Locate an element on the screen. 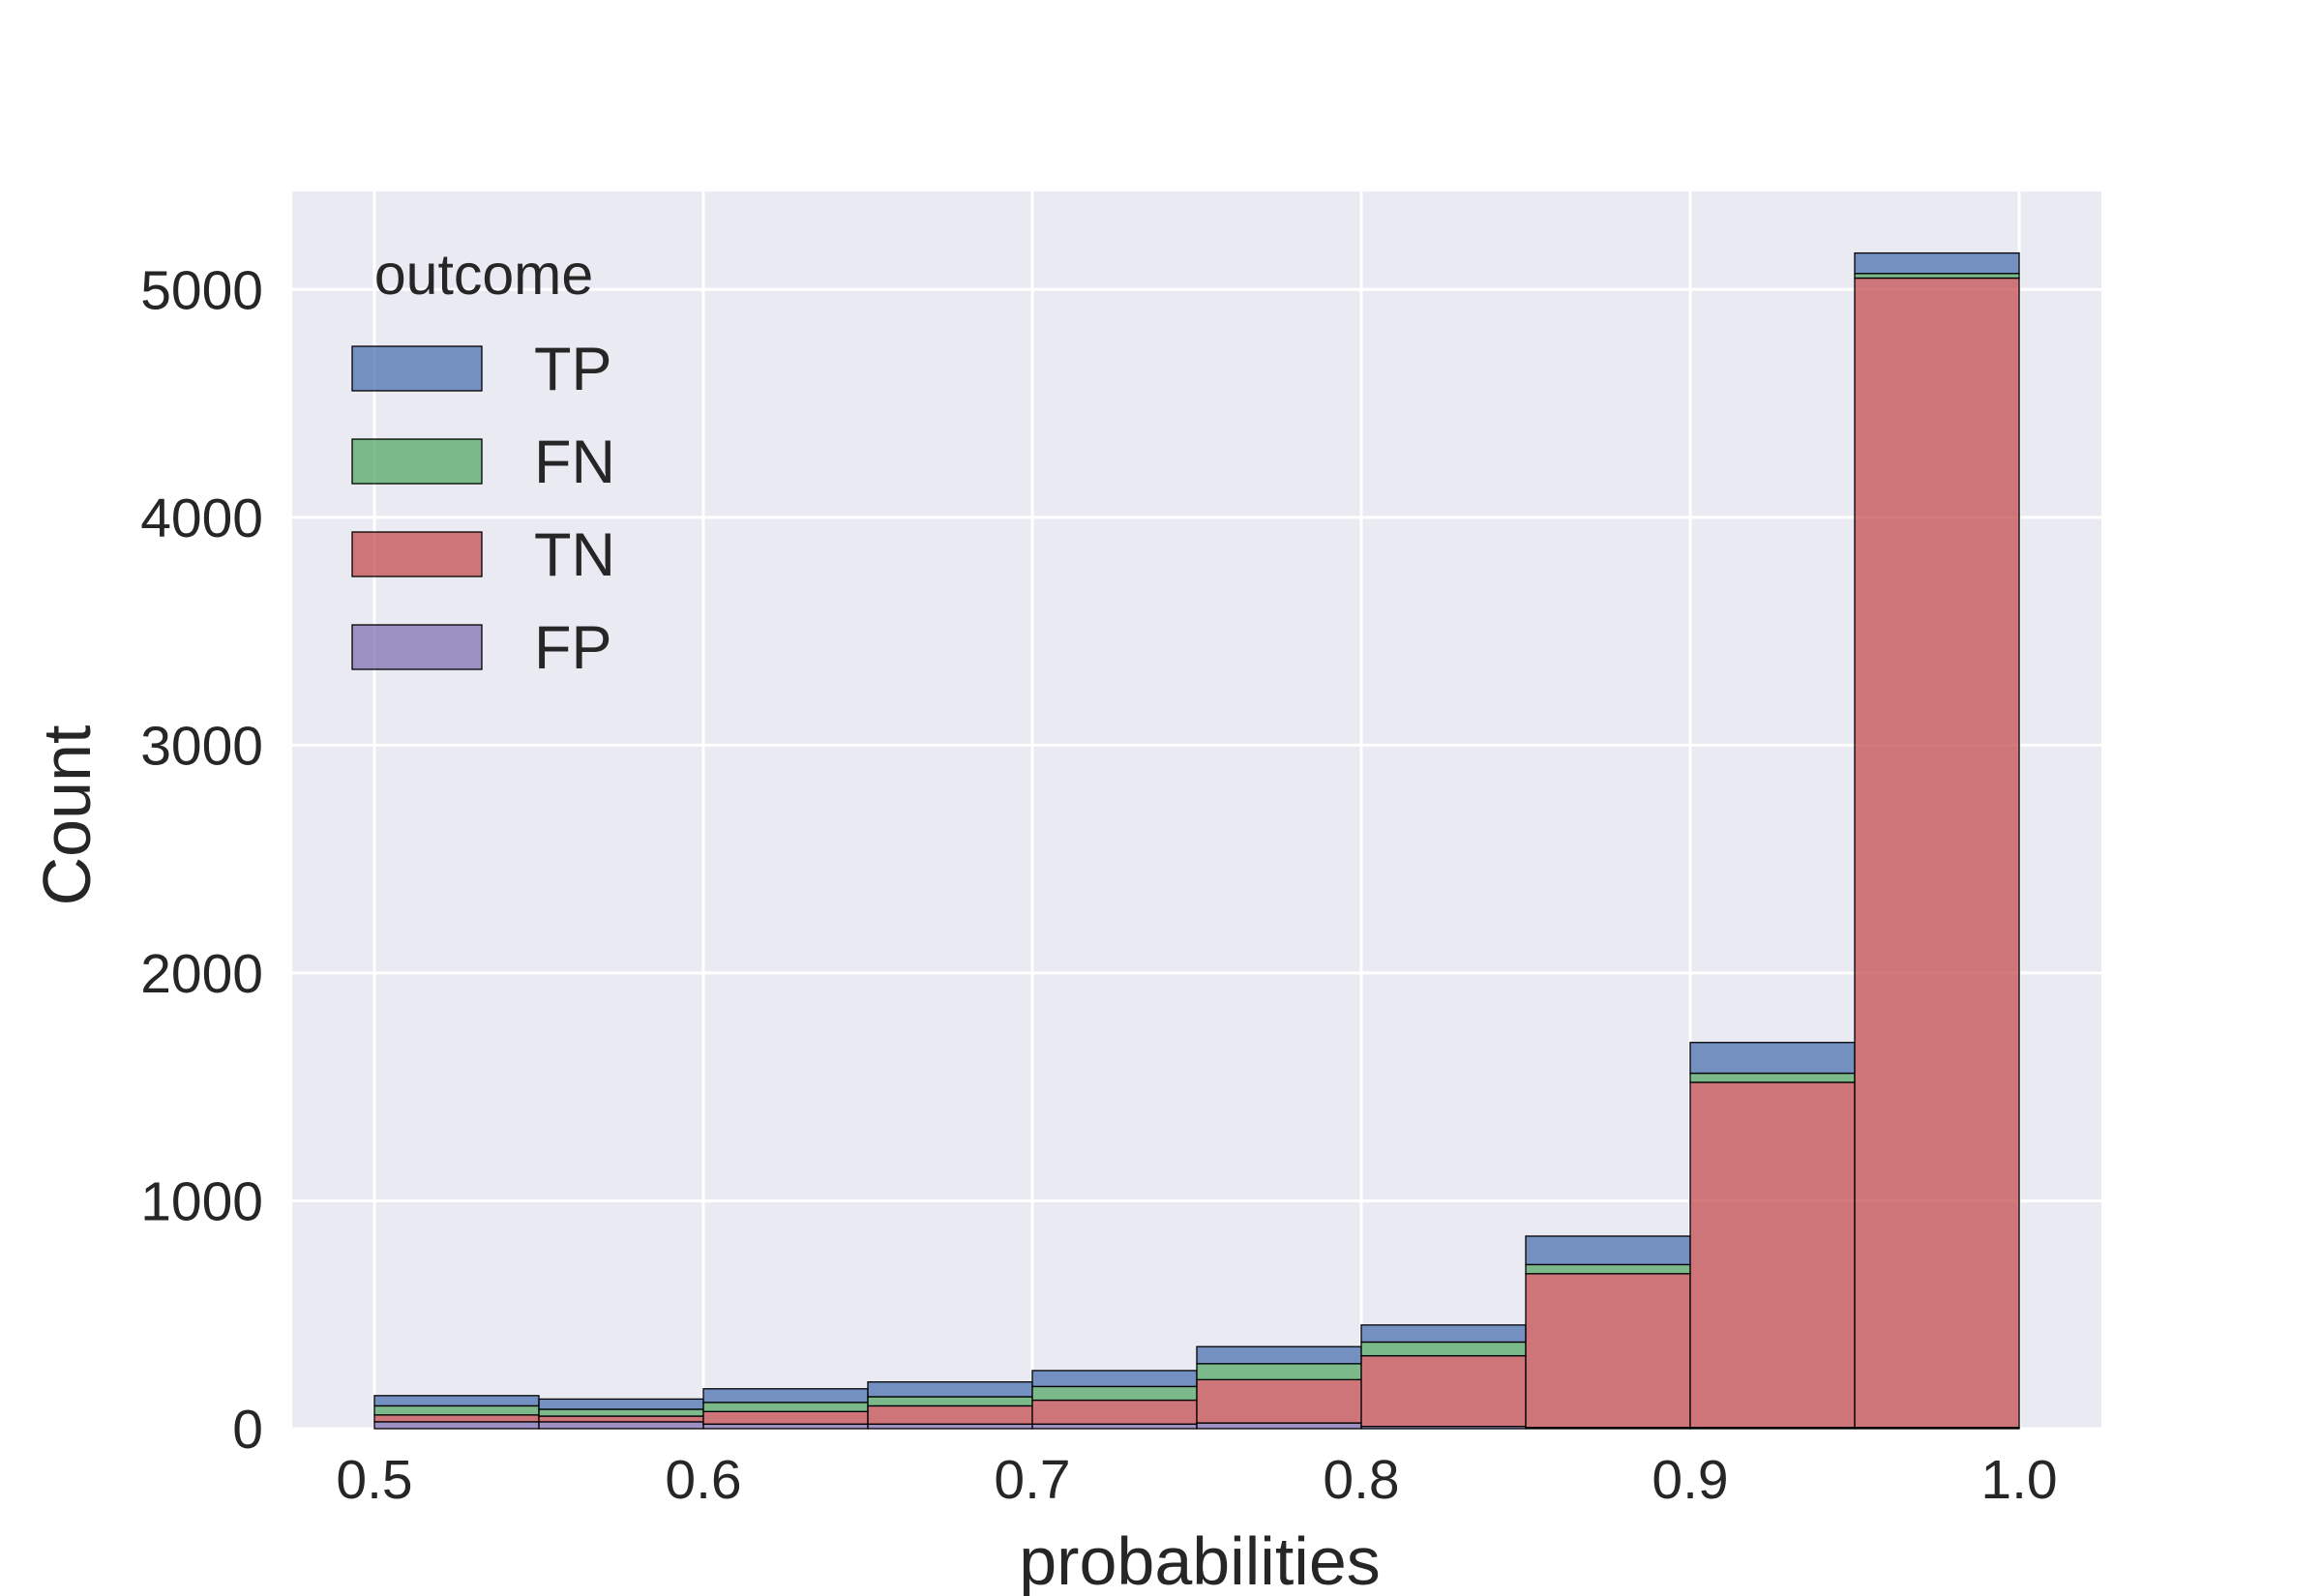 This screenshot has height=1596, width=2322. x-tick-label: 0.8 is located at coordinates (1361, 1480).